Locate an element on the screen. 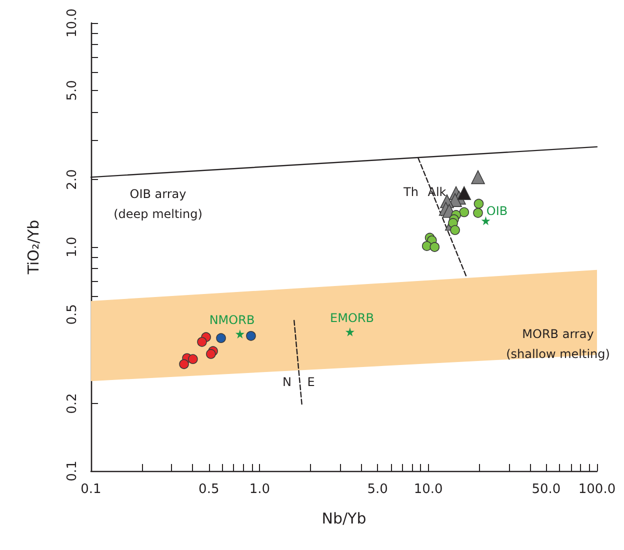 The image size is (624, 550). x-tick-label: 50.0 is located at coordinates (546, 489).